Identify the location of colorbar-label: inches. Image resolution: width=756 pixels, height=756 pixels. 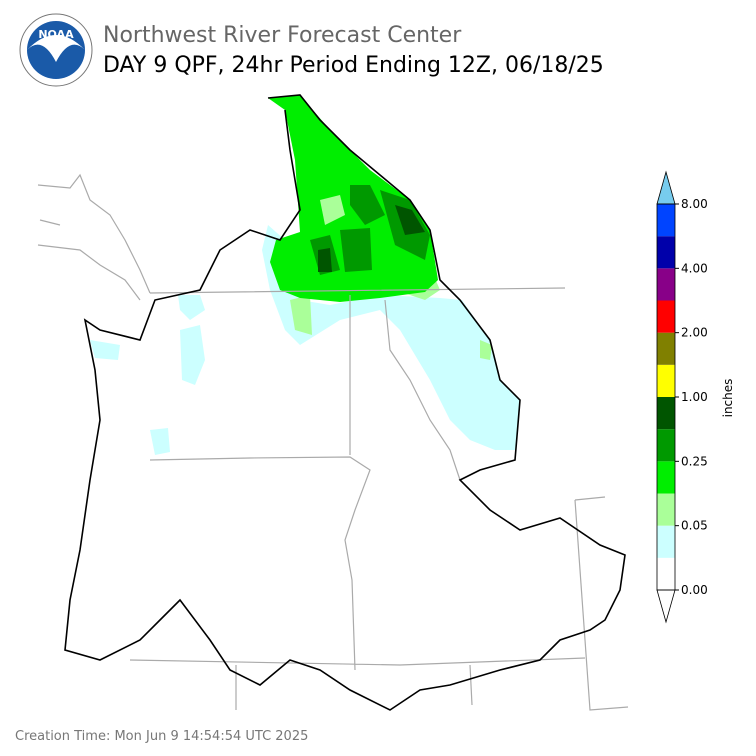
(728, 398).